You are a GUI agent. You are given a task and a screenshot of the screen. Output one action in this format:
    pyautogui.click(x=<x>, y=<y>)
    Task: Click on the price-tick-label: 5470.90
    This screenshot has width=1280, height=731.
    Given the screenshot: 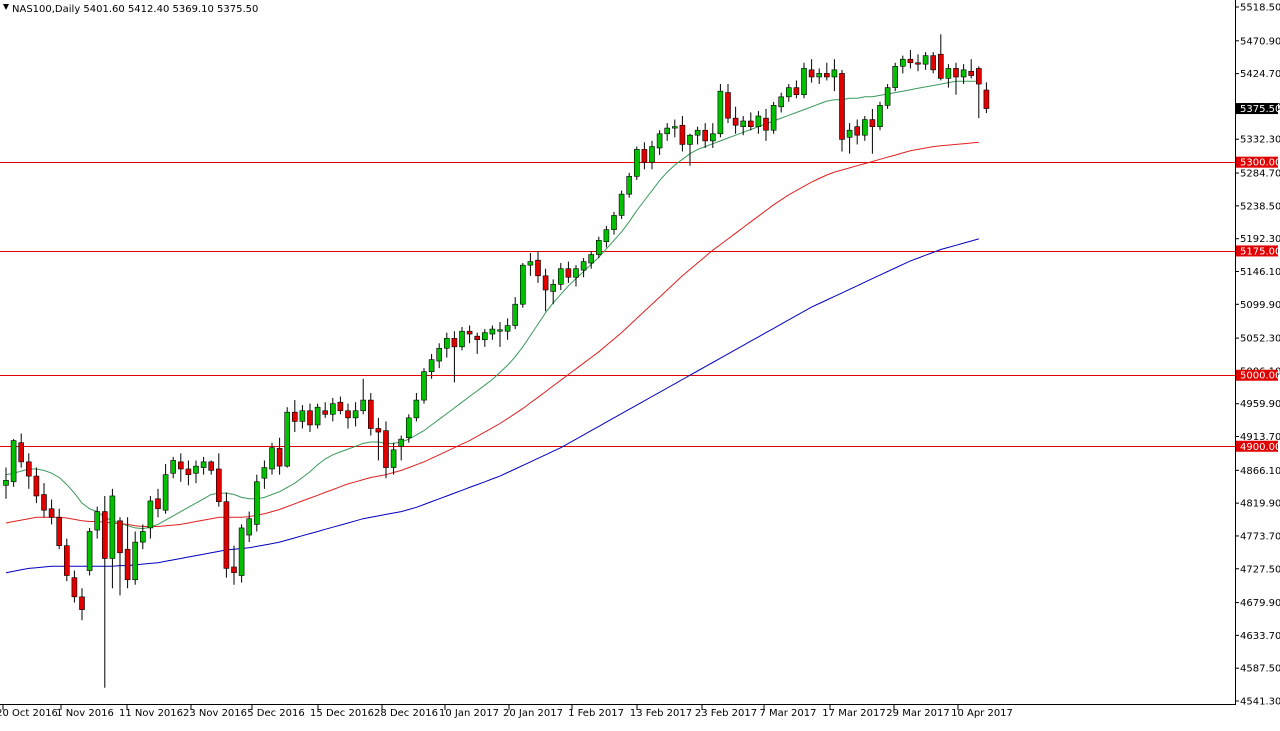 What is the action you would take?
    pyautogui.click(x=1260, y=41)
    